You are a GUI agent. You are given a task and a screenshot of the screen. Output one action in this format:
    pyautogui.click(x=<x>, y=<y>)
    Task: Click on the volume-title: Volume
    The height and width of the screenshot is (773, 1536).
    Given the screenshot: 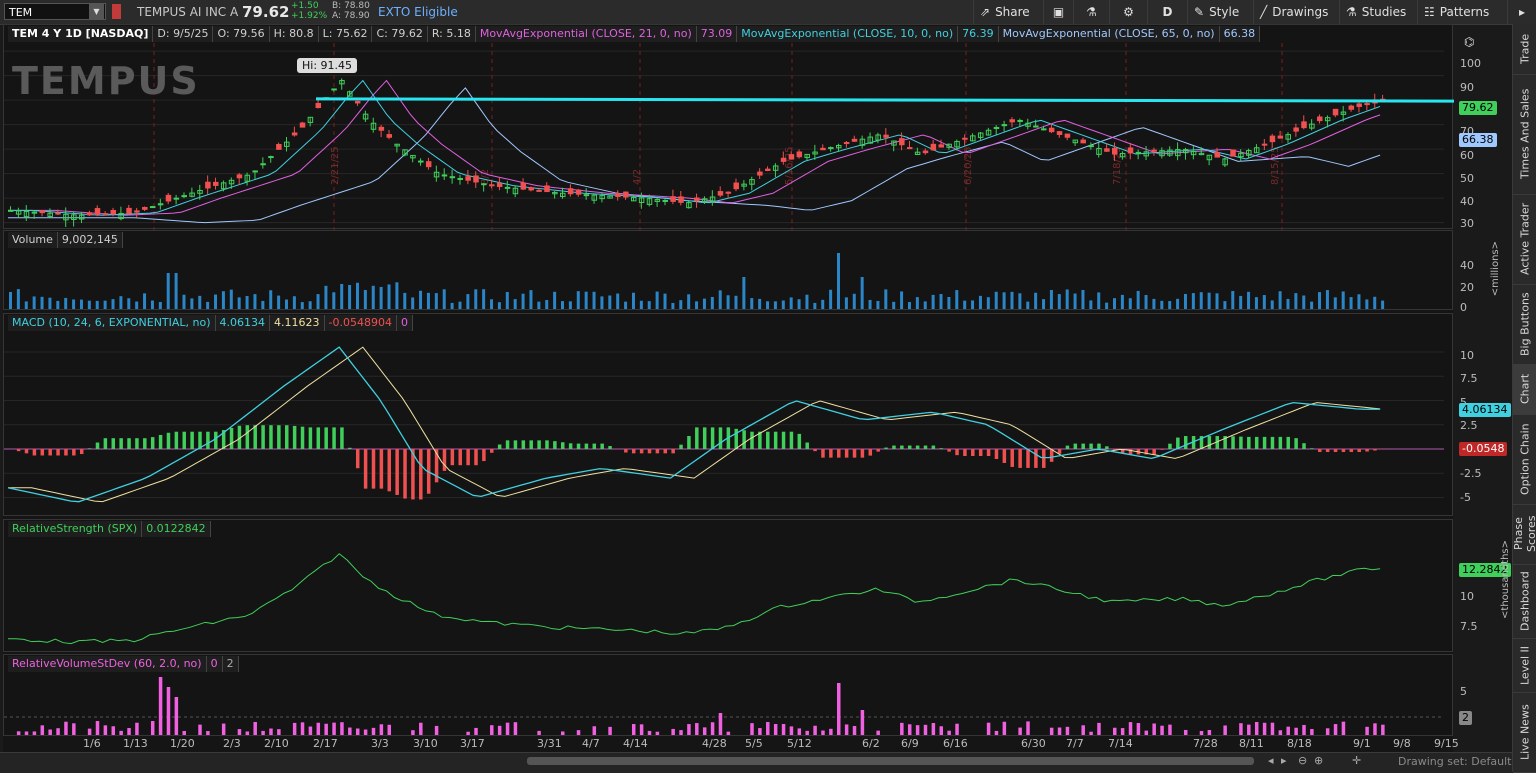 What is the action you would take?
    pyautogui.click(x=33, y=240)
    